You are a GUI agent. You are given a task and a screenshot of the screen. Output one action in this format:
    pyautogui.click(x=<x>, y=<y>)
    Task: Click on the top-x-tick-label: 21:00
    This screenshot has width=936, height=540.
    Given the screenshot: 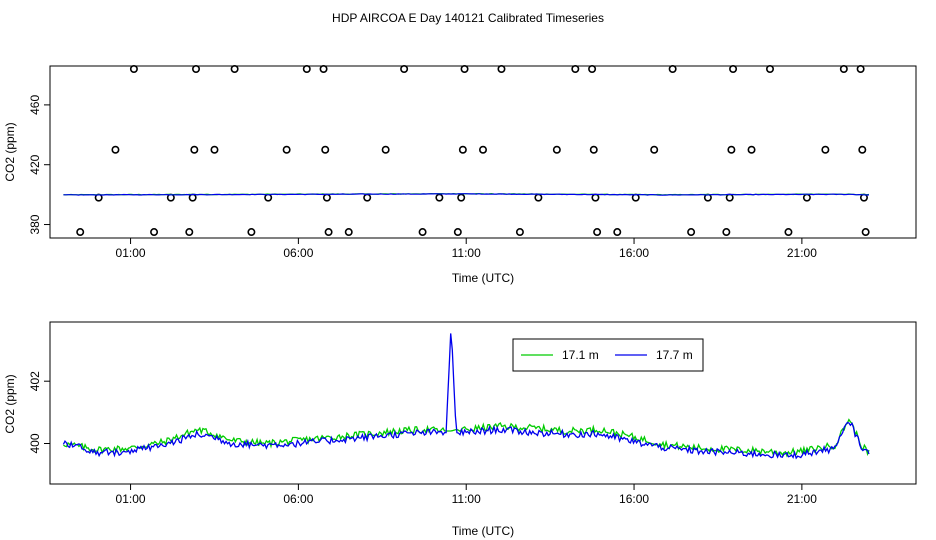 What is the action you would take?
    pyautogui.click(x=802, y=253)
    